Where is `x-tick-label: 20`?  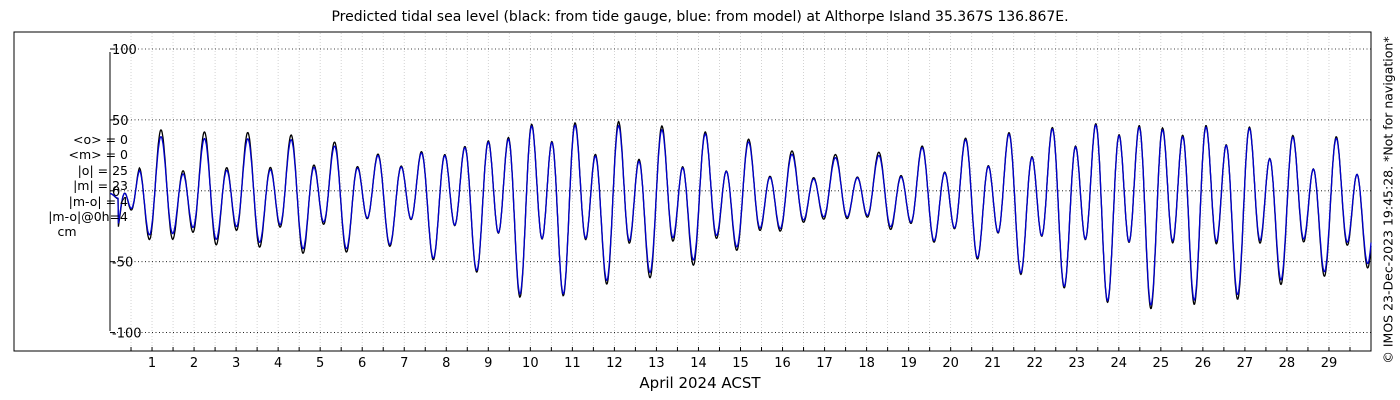
x-tick-label: 20 is located at coordinates (950, 363).